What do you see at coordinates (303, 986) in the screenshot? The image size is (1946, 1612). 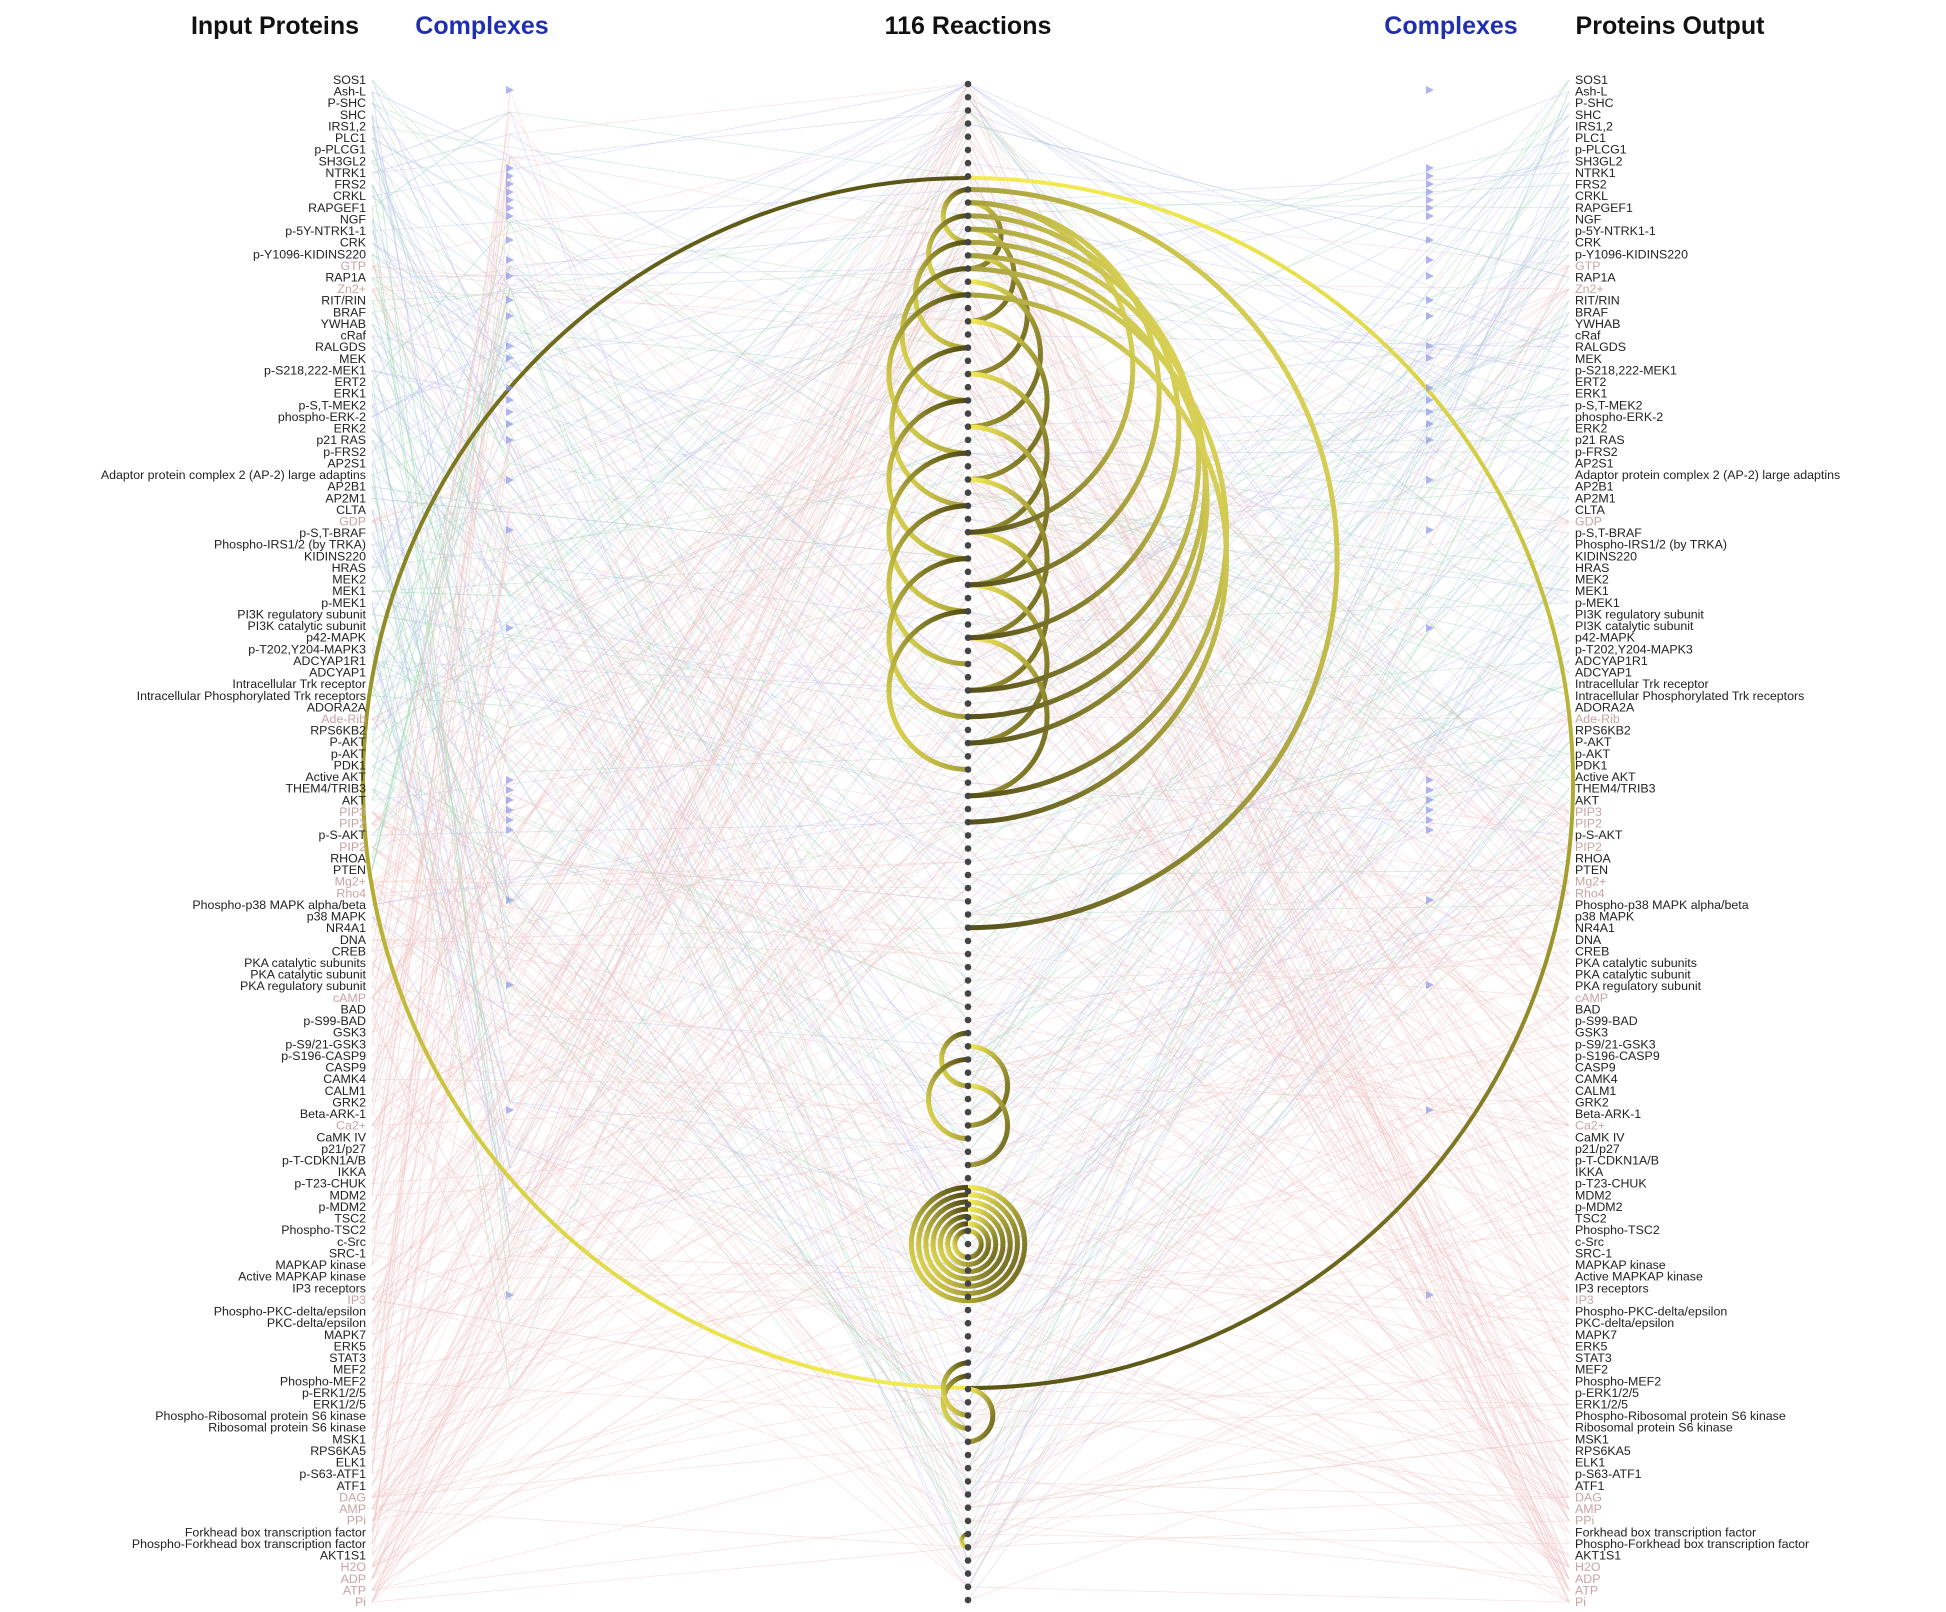 I see `input-protein-label: PKA regulatory subunit` at bounding box center [303, 986].